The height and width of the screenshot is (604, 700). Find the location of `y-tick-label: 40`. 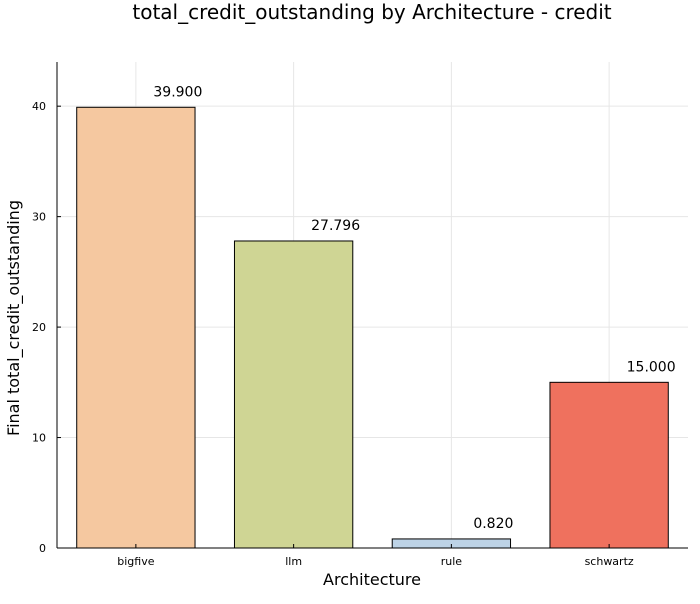

y-tick-label: 40 is located at coordinates (39, 106).